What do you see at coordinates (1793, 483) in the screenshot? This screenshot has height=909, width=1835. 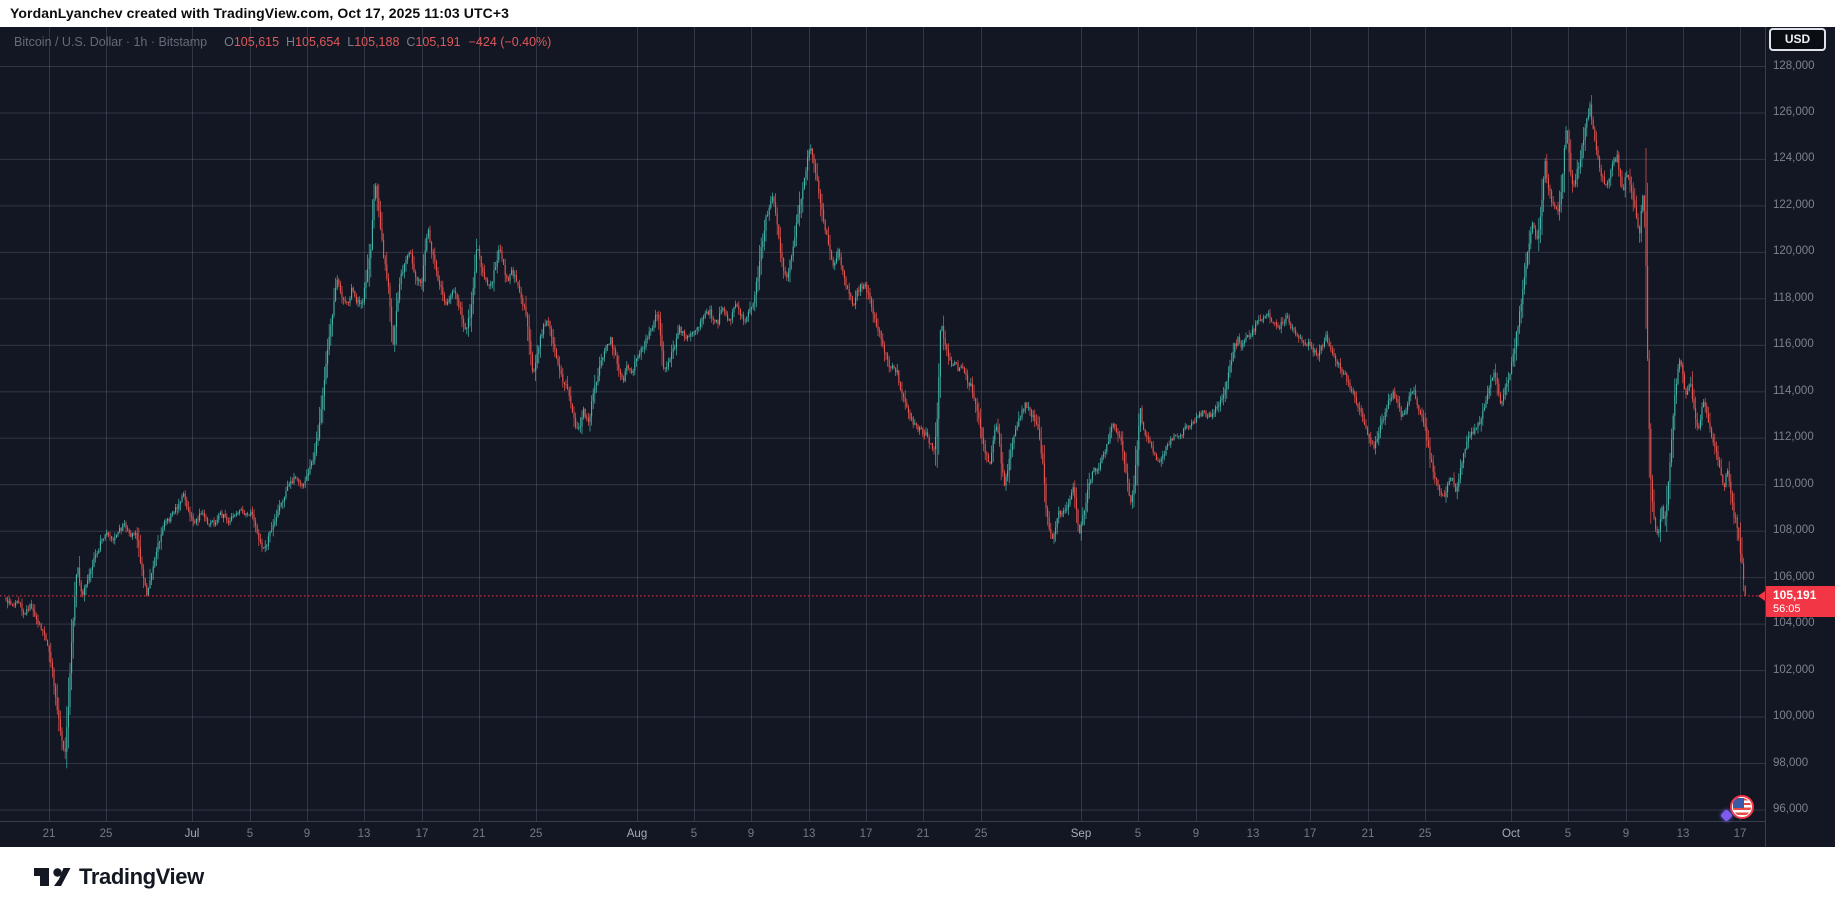 I see `price-axis-label: 110,000` at bounding box center [1793, 483].